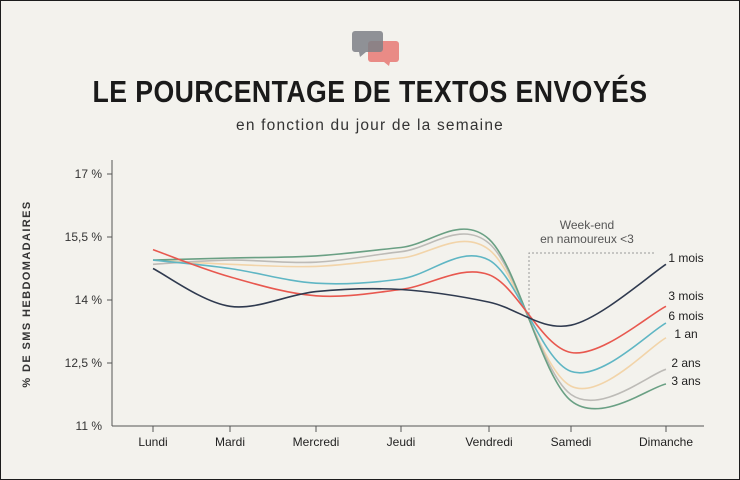  Describe the element at coordinates (370, 125) in the screenshot. I see `chart-subtitle: en fonction du jour de la semaine` at that location.